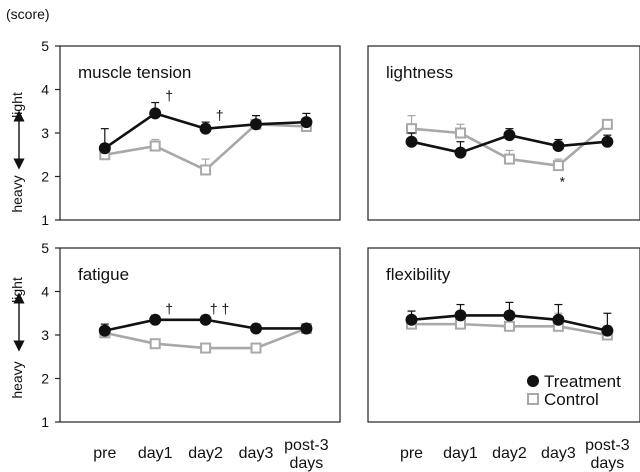 Image resolution: width=640 pixels, height=472 pixels. What do you see at coordinates (563, 182) in the screenshot?
I see `significance-marker: *` at bounding box center [563, 182].